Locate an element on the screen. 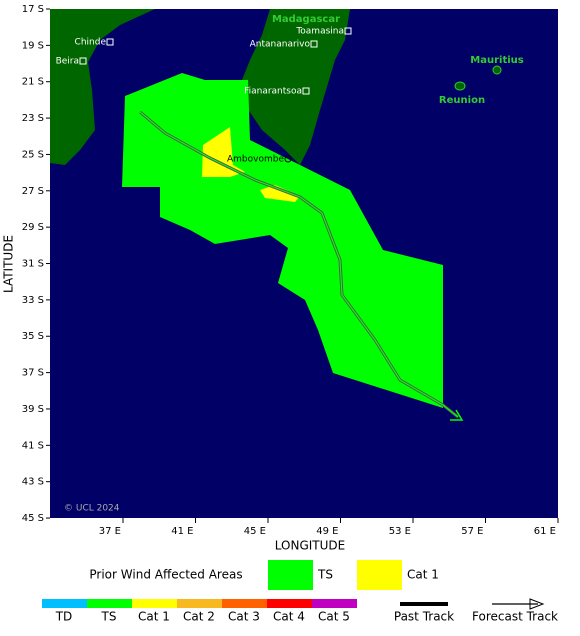  scale-label: TS is located at coordinates (109, 617).